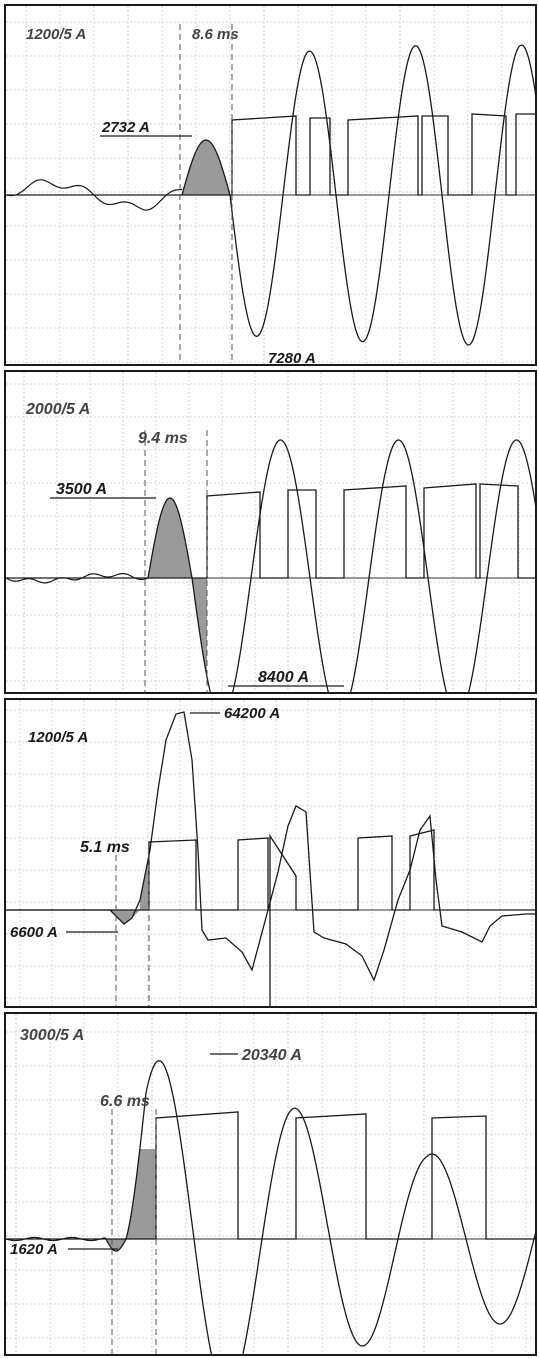  Describe the element at coordinates (125, 127) in the screenshot. I see `peak-current-label: 2732 A` at that location.